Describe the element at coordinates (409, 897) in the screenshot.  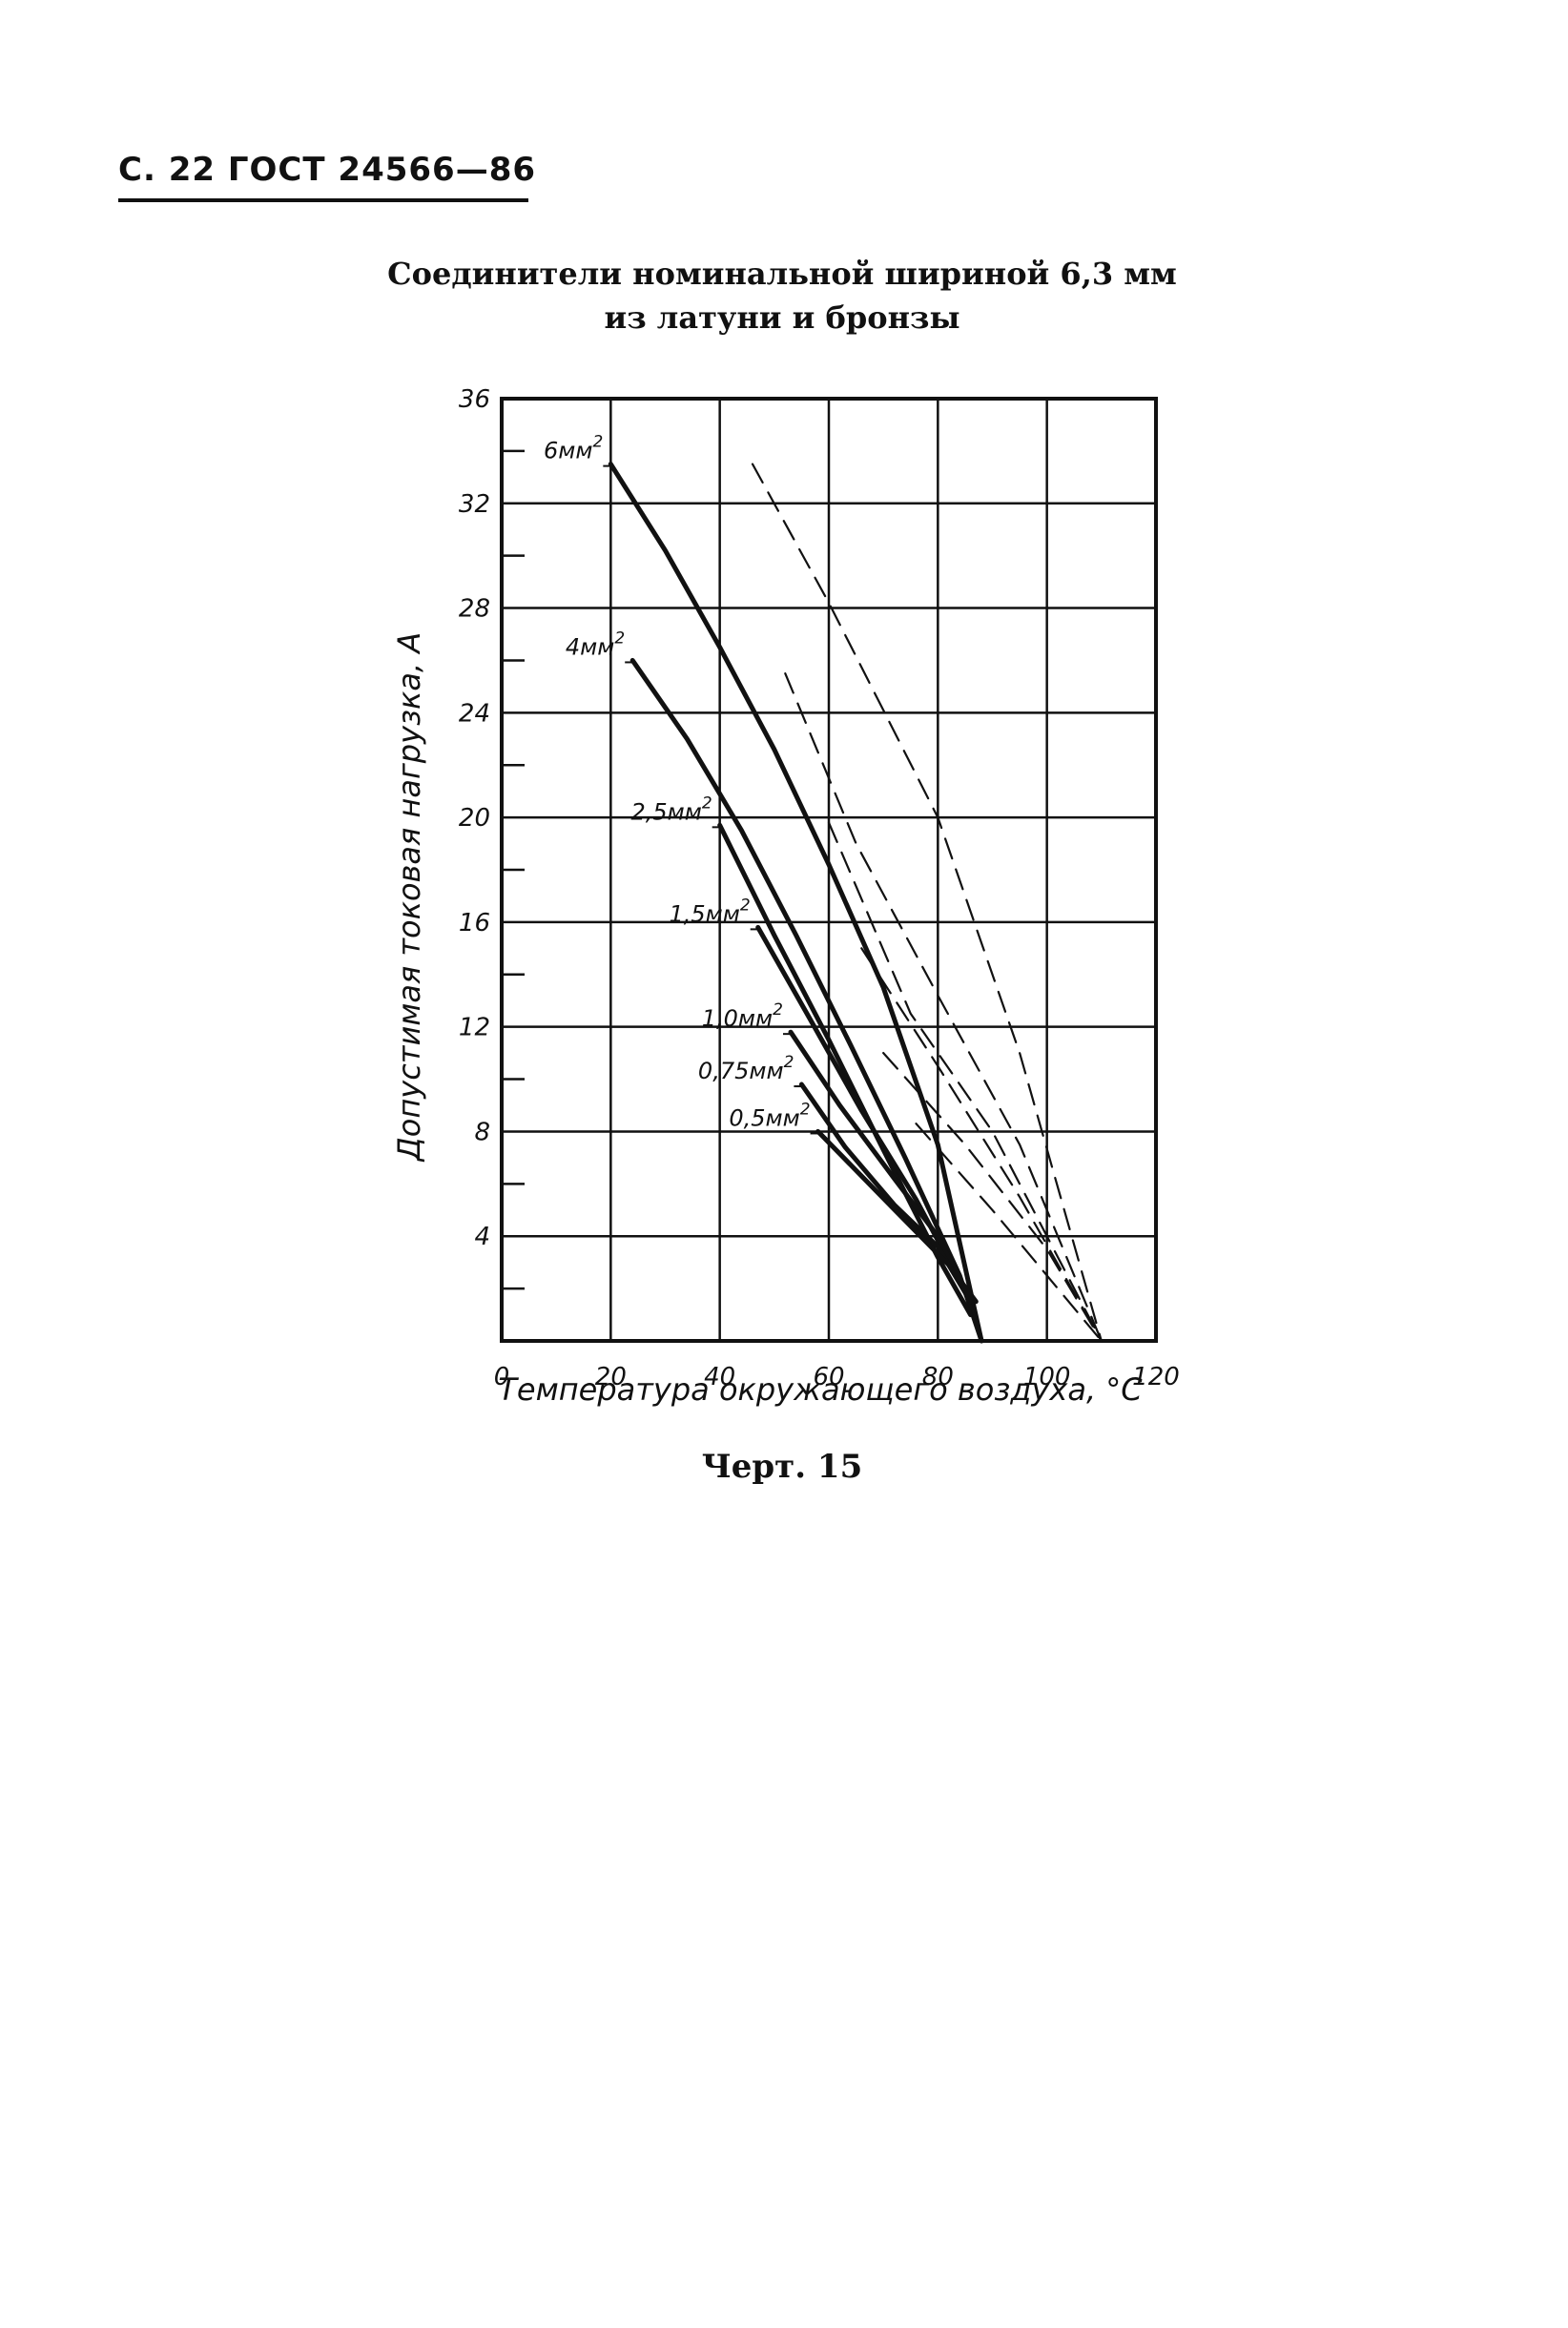
I see `y-axis-title: Допустимая токовая нагрузка, А` at that location.